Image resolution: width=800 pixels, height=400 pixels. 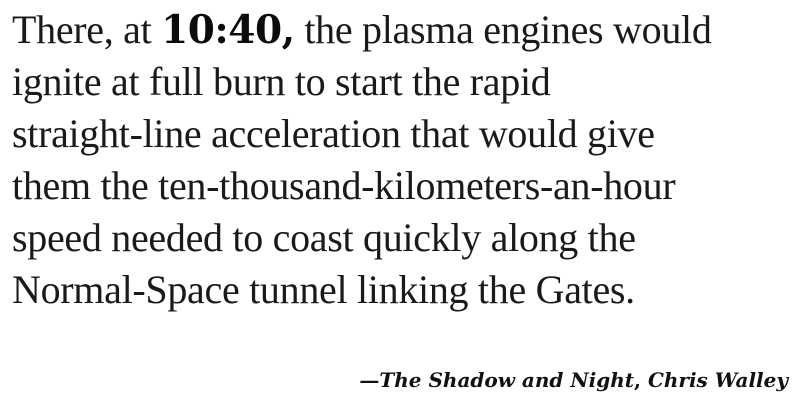 I want to click on attribution: —The Shadow and Night, Chris Walley, so click(x=573, y=380).